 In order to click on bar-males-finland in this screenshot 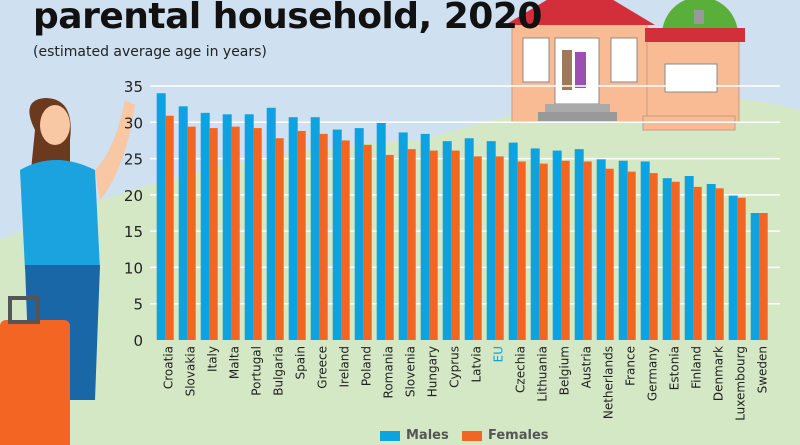, I will do `click(689, 257)`.